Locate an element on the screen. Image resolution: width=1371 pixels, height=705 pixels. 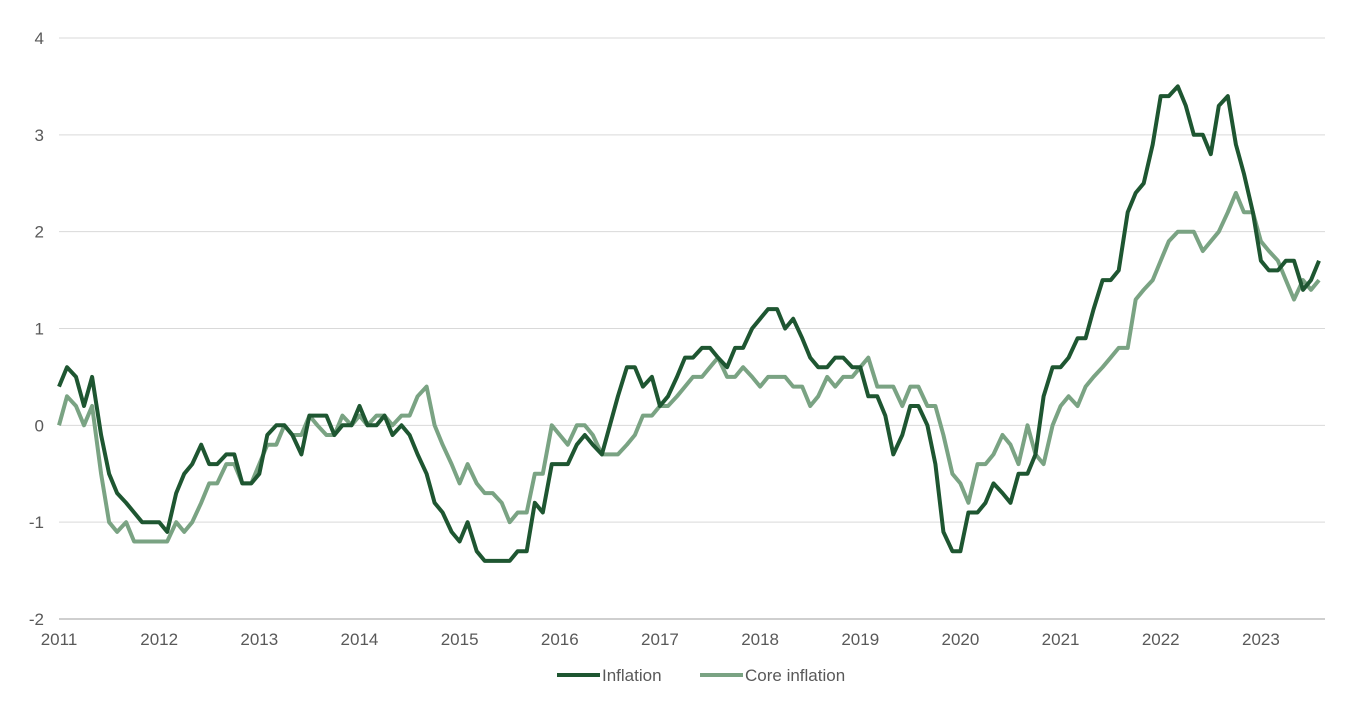
x-tick-label: 2023 is located at coordinates (1261, 639).